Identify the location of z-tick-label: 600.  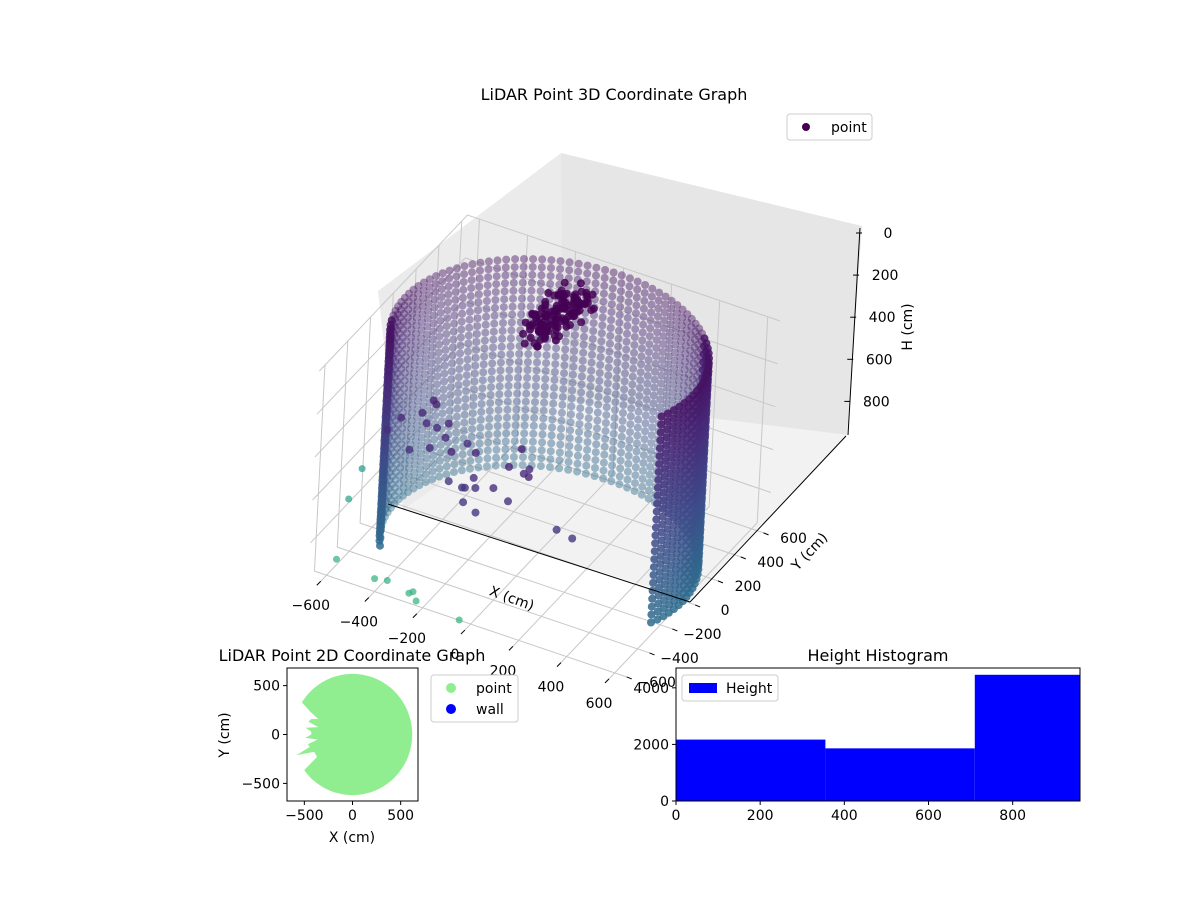
(879, 360).